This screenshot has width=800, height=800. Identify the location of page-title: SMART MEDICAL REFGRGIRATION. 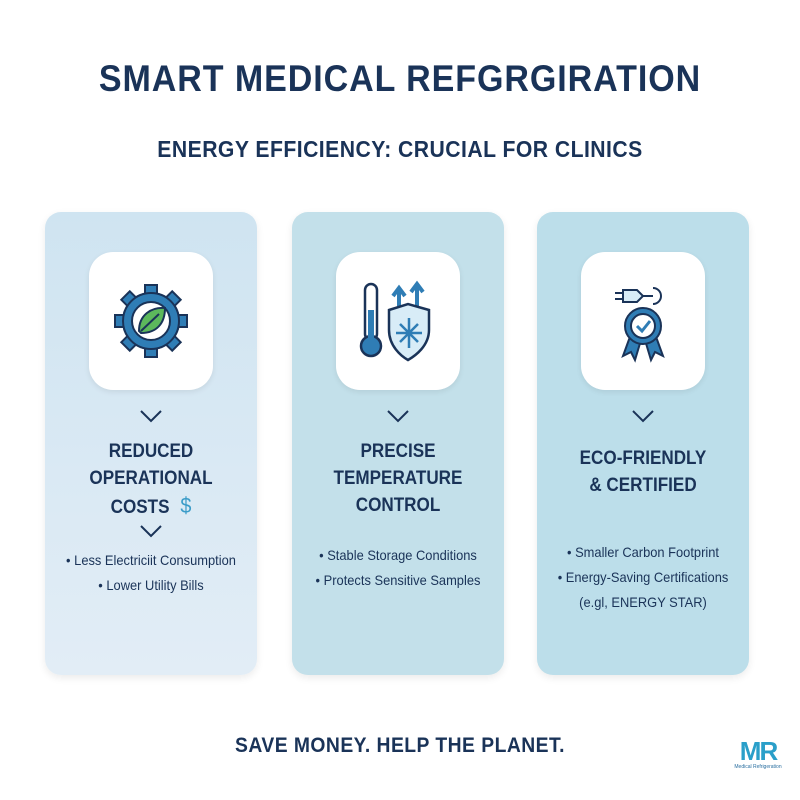
(400, 78).